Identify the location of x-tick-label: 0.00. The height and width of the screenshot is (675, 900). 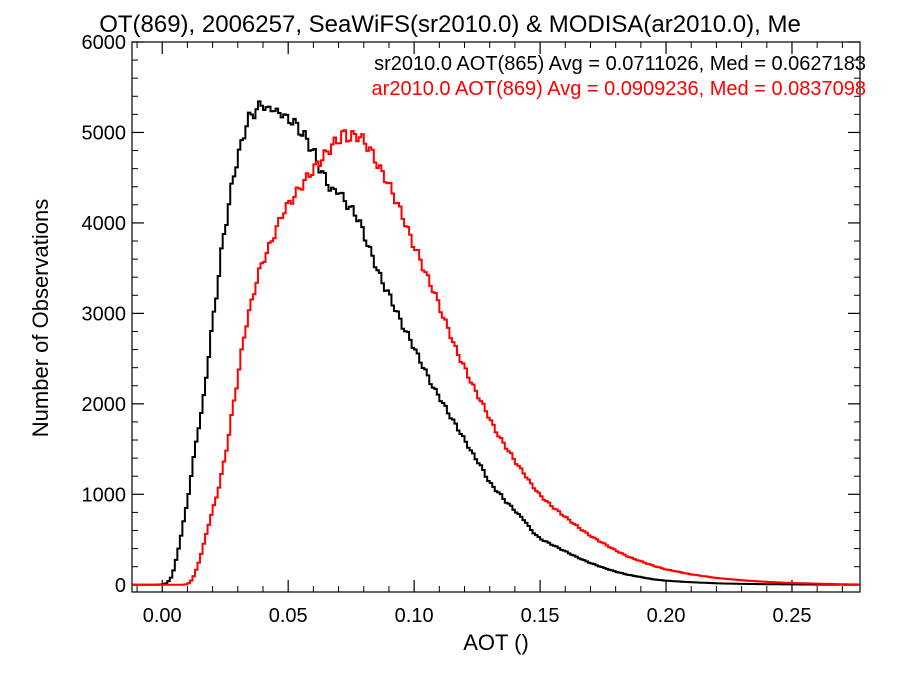
(162, 616).